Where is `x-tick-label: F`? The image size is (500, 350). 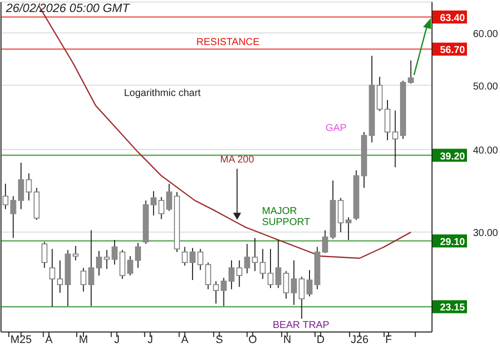 x-tick-label: F is located at coordinates (388, 340).